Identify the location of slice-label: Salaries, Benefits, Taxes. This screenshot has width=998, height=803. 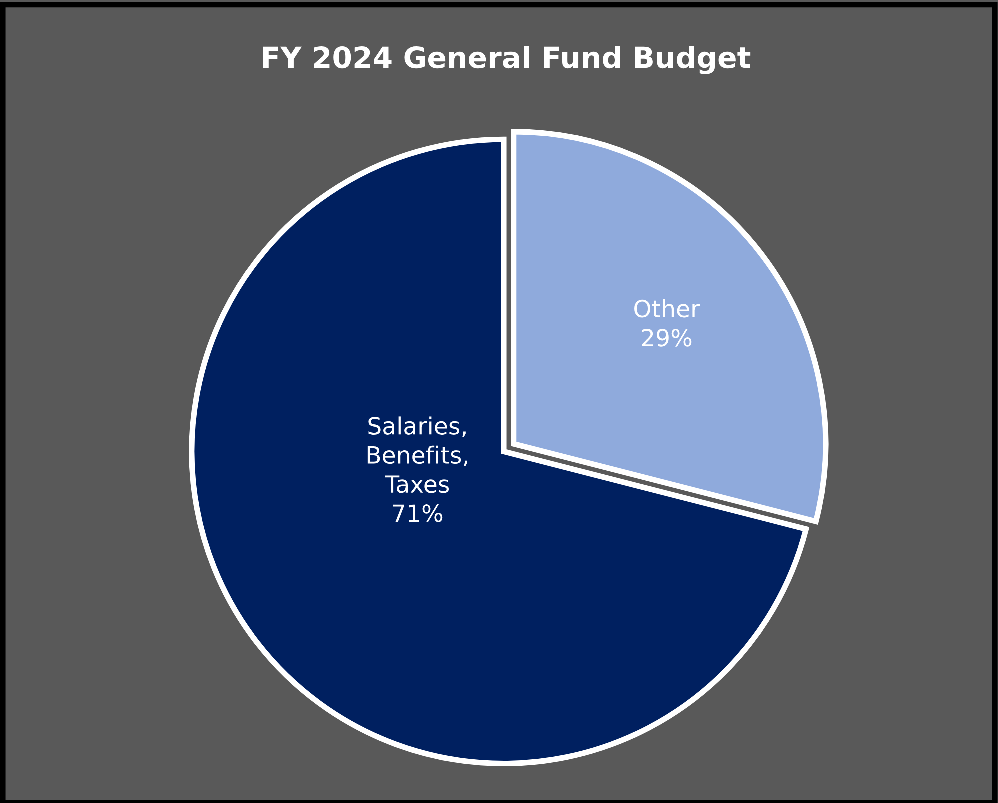
(418, 455).